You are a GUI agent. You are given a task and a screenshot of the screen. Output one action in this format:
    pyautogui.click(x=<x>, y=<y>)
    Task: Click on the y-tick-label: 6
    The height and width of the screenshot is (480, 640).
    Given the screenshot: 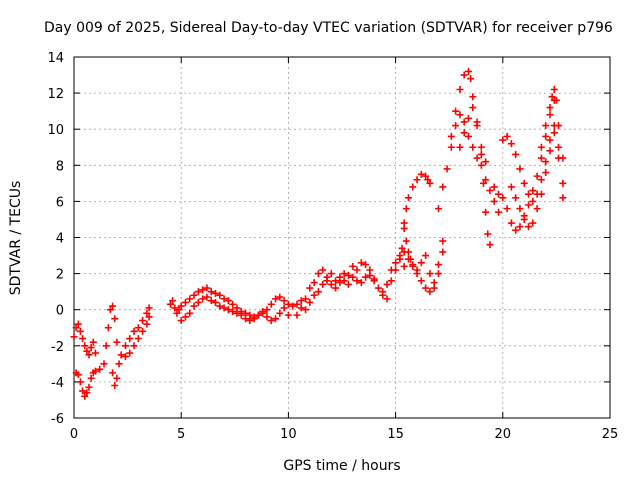 What is the action you would take?
    pyautogui.click(x=60, y=202)
    